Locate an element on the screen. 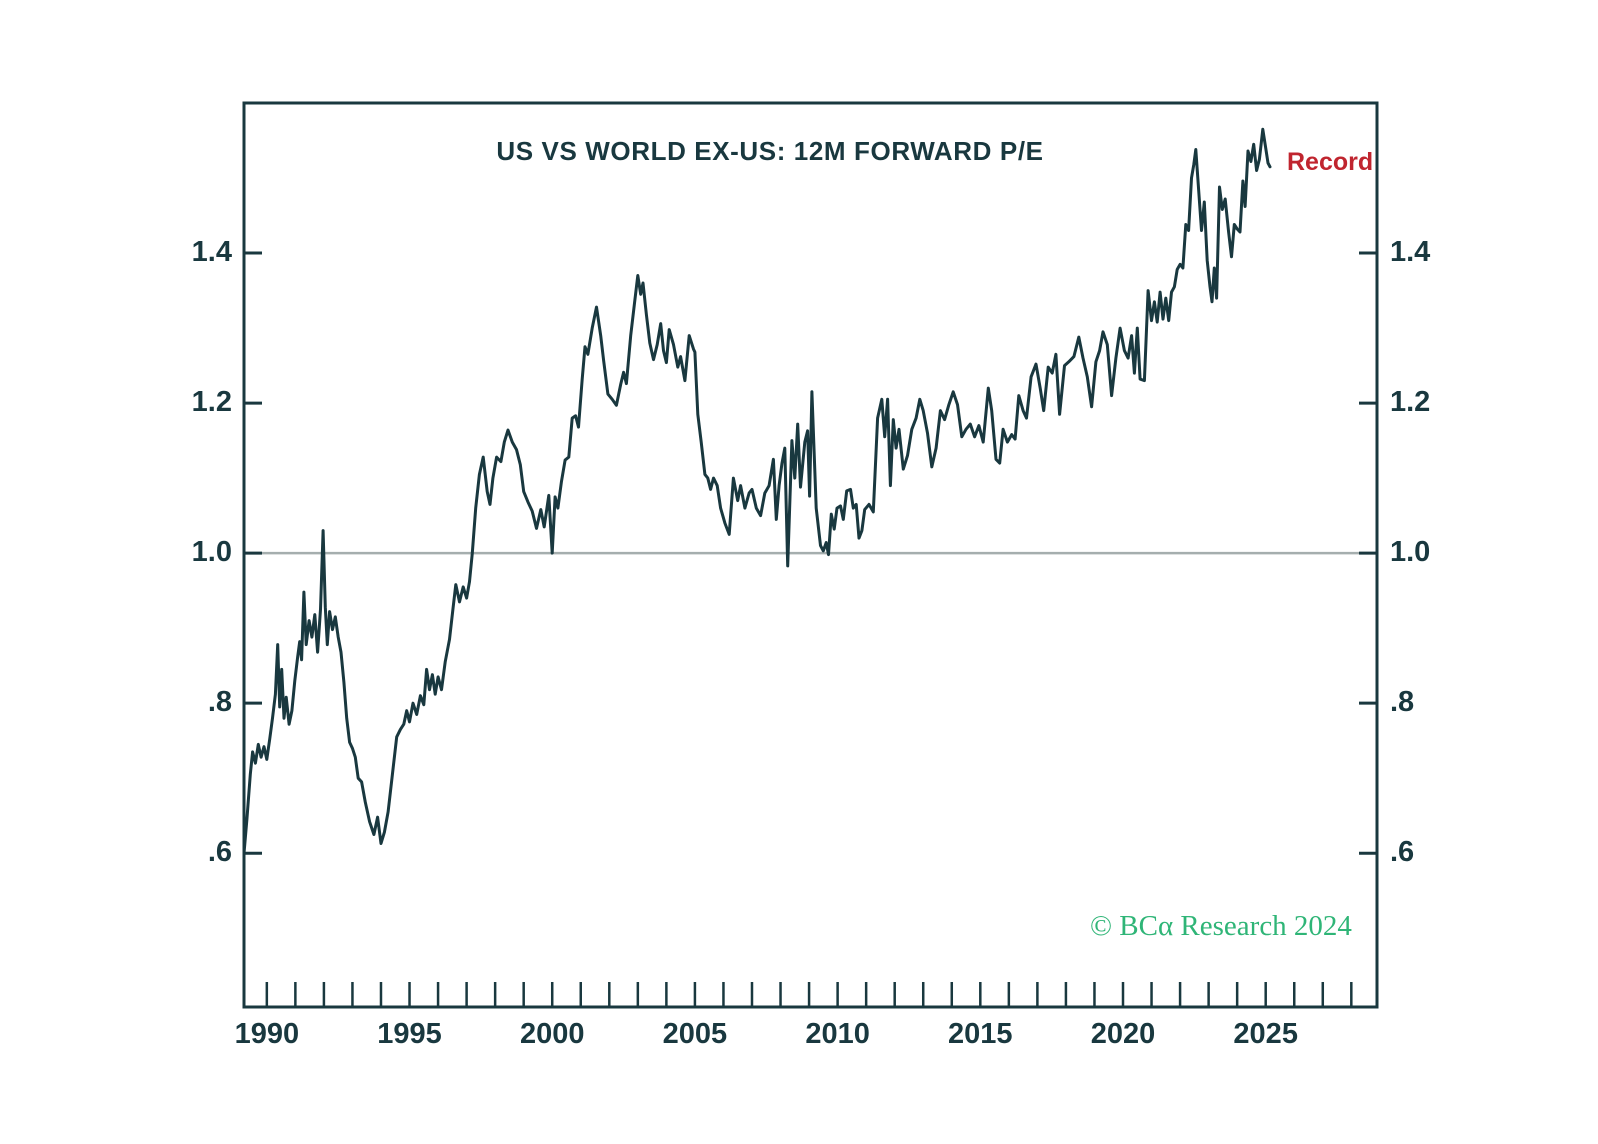  y-axis-label-left: .8 is located at coordinates (219, 702).